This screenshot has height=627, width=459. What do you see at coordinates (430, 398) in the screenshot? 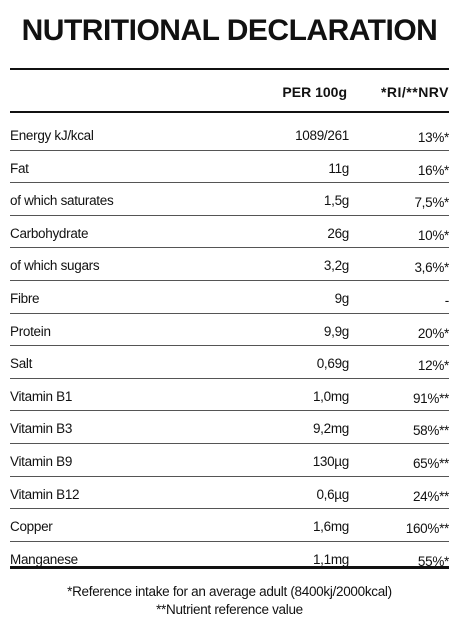
I see `ri-value: 91%**` at bounding box center [430, 398].